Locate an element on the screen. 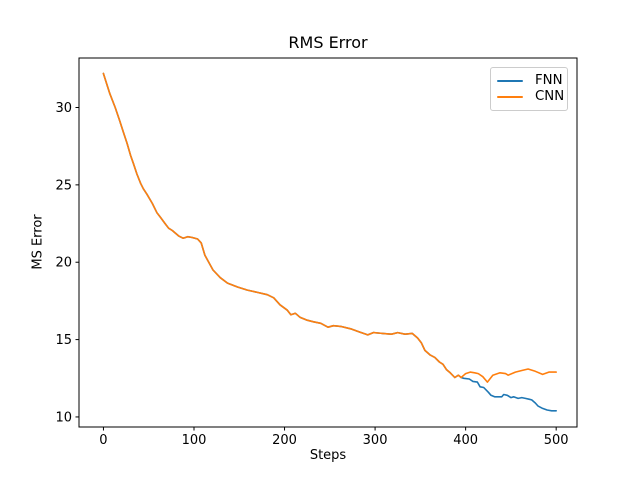  x-axis-label: Steps is located at coordinates (328, 455).